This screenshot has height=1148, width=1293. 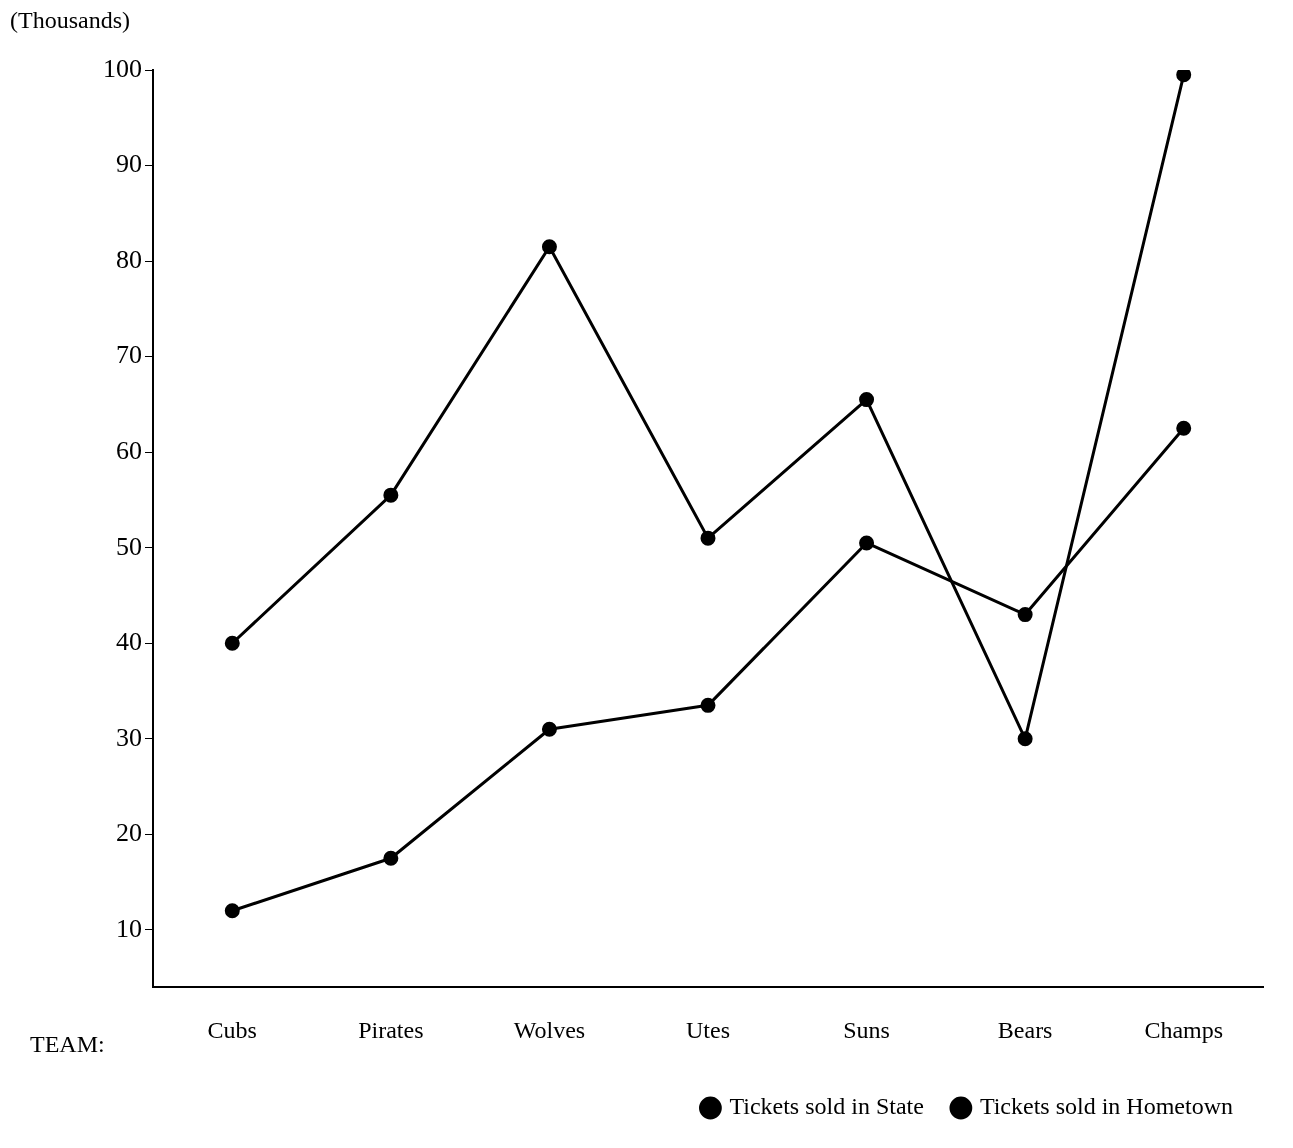 What do you see at coordinates (1184, 1029) in the screenshot?
I see `x-tick-label: Champs` at bounding box center [1184, 1029].